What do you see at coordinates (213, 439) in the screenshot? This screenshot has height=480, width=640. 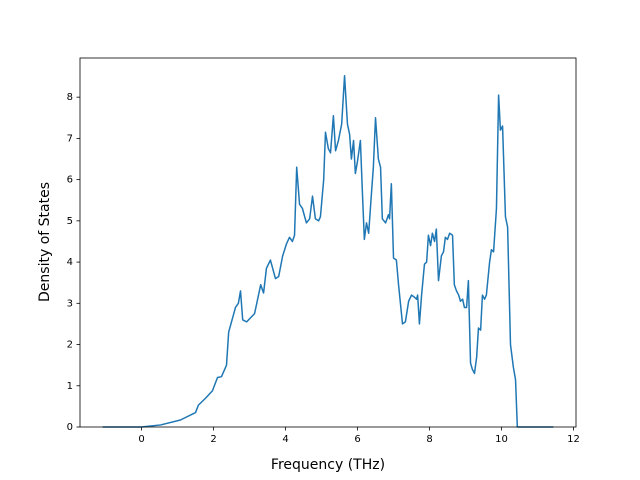 I see `x-tick-label: 2` at bounding box center [213, 439].